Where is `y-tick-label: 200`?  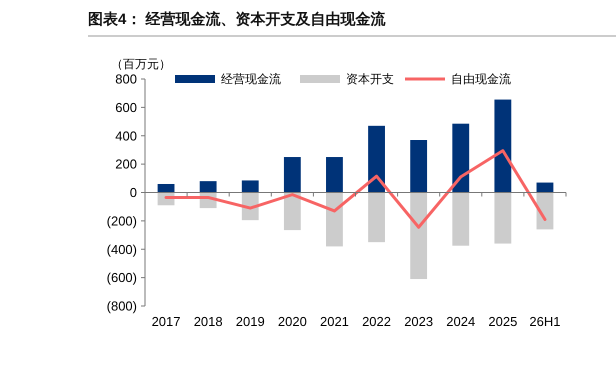
y-tick-label: 200 is located at coordinates (126, 164).